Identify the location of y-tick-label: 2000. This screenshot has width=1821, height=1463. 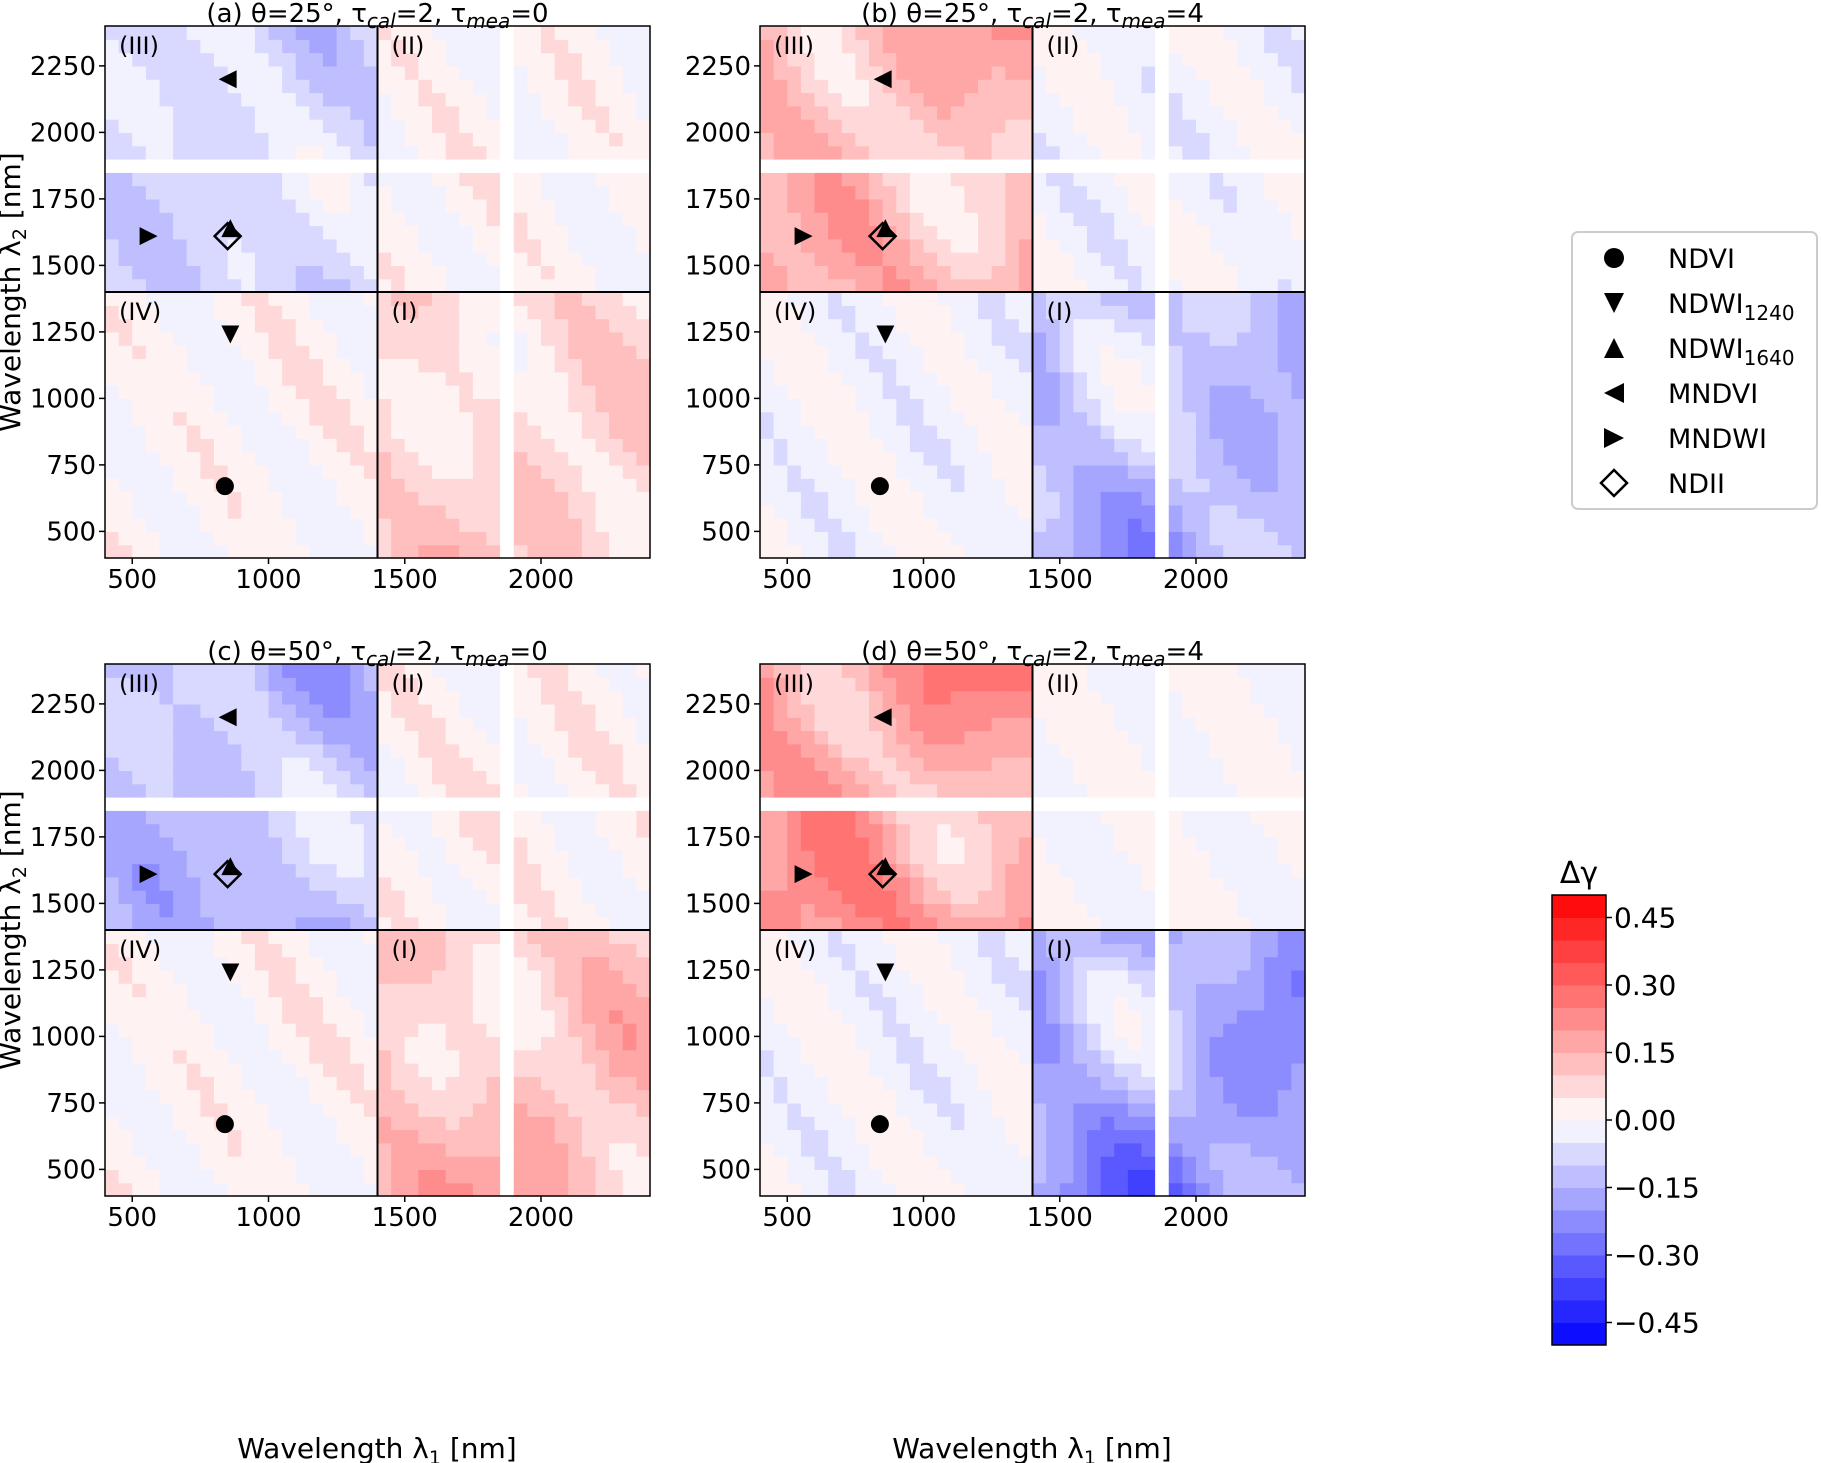
(63, 133).